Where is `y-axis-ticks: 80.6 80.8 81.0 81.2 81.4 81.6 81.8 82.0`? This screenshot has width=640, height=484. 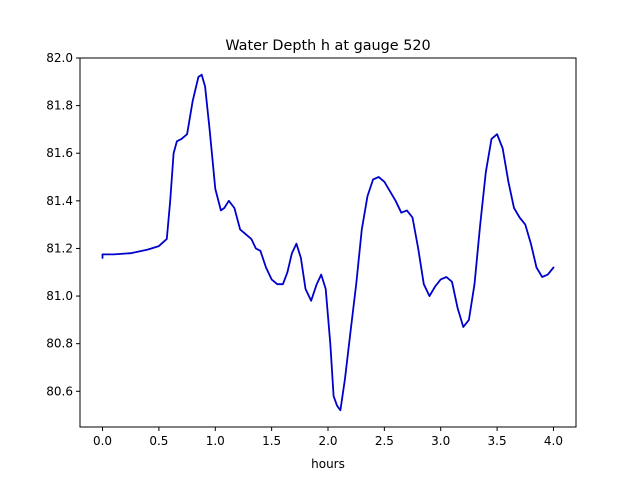
y-axis-ticks: 80.6 80.8 81.0 81.2 81.4 81.6 81.8 82.0 is located at coordinates (63, 224).